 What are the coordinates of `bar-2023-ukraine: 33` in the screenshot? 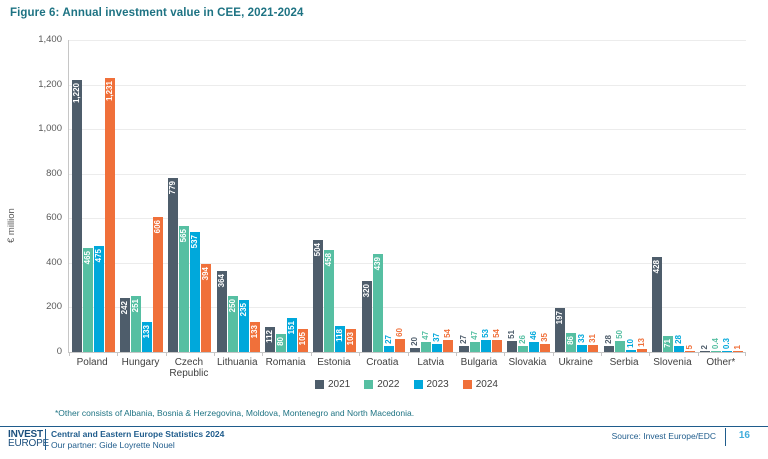 It's located at (582, 343).